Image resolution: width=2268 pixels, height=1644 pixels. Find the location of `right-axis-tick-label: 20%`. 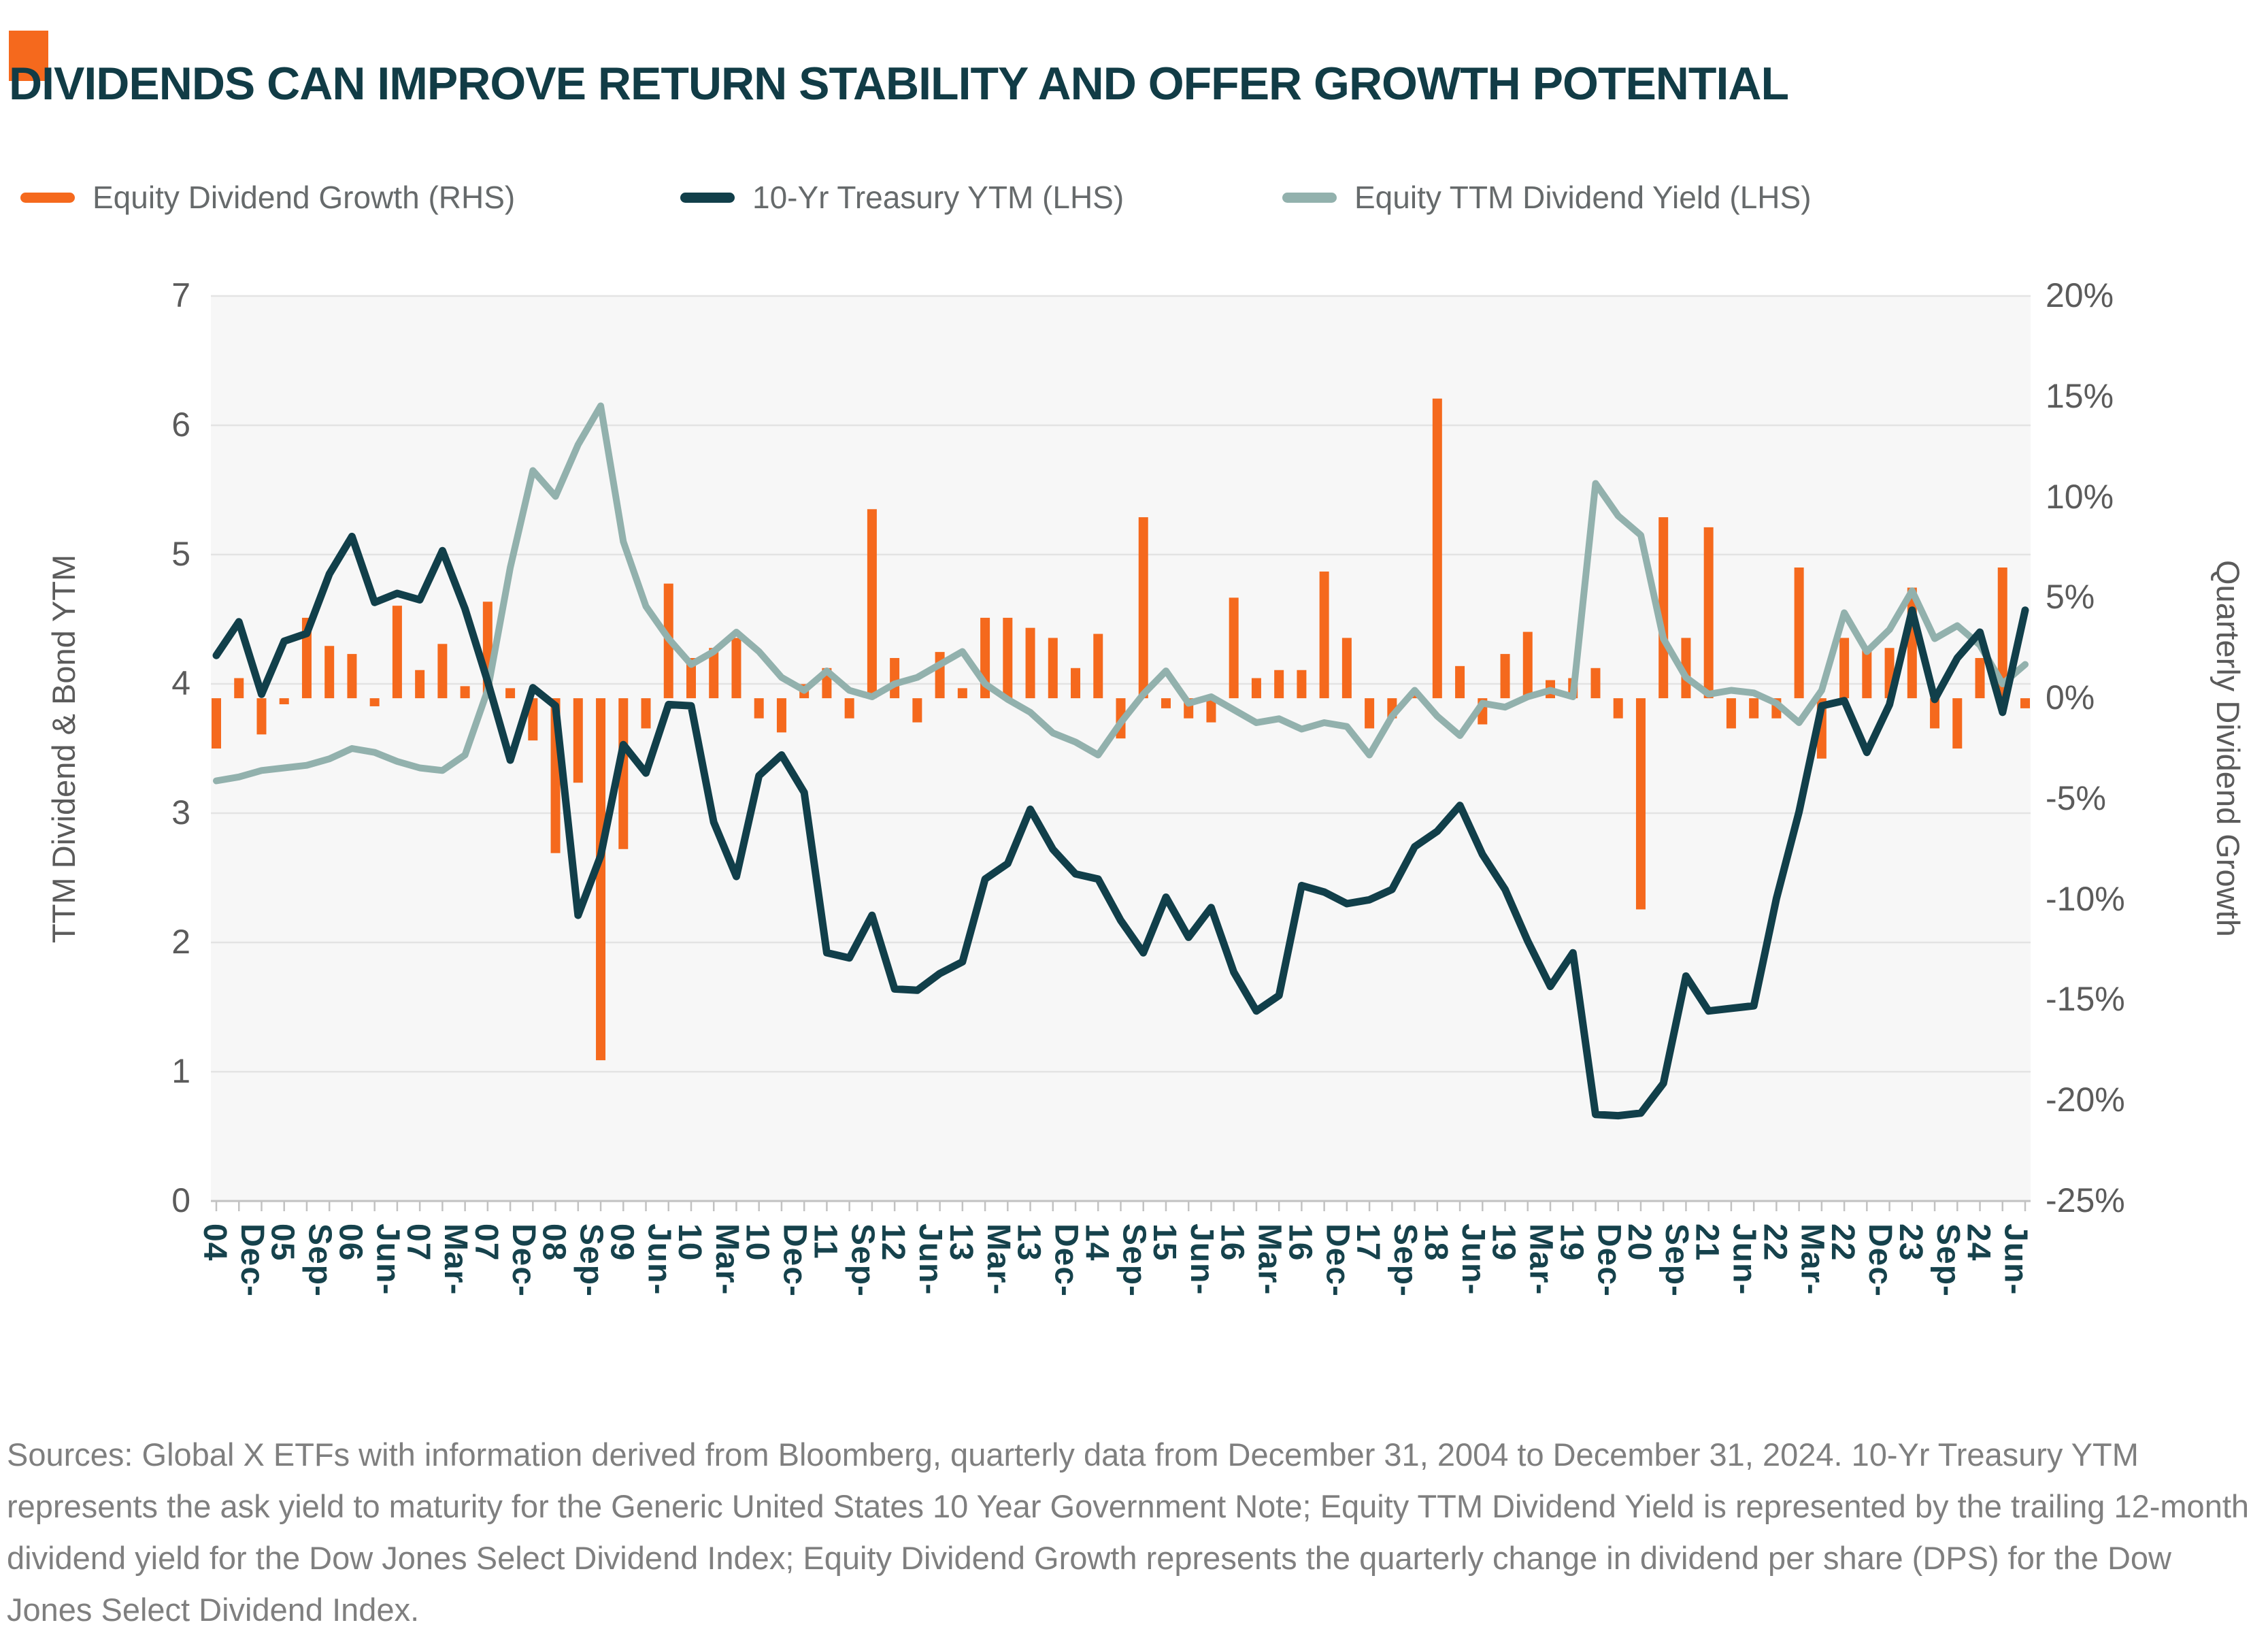

right-axis-tick-label: 20% is located at coordinates (2080, 295).